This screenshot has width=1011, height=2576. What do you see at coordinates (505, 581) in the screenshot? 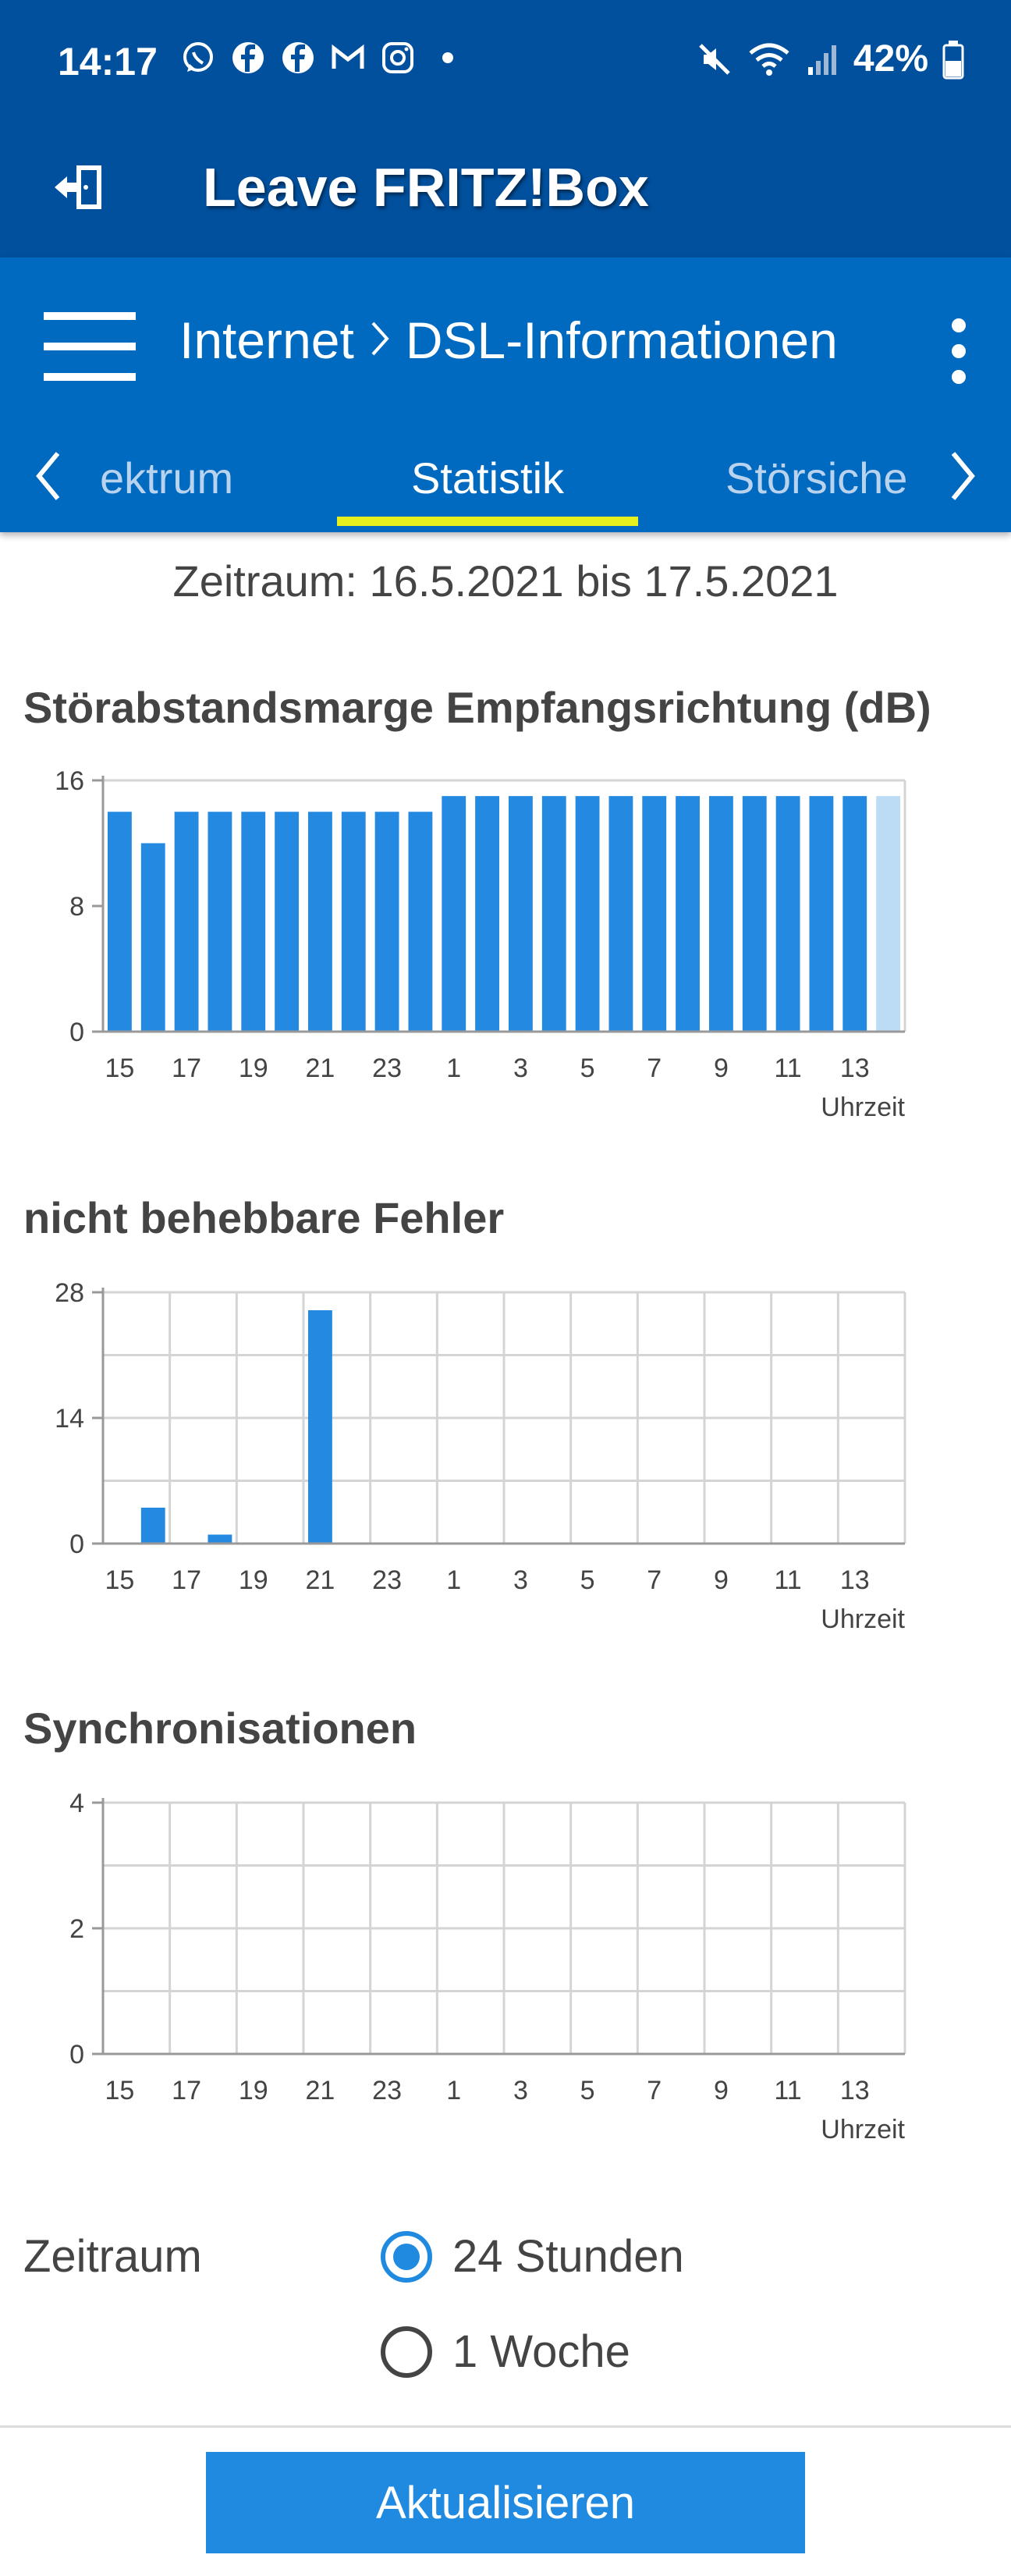
I see `period-range: Zeitraum: 16.5.2021 bis 17.5.2021` at bounding box center [505, 581].